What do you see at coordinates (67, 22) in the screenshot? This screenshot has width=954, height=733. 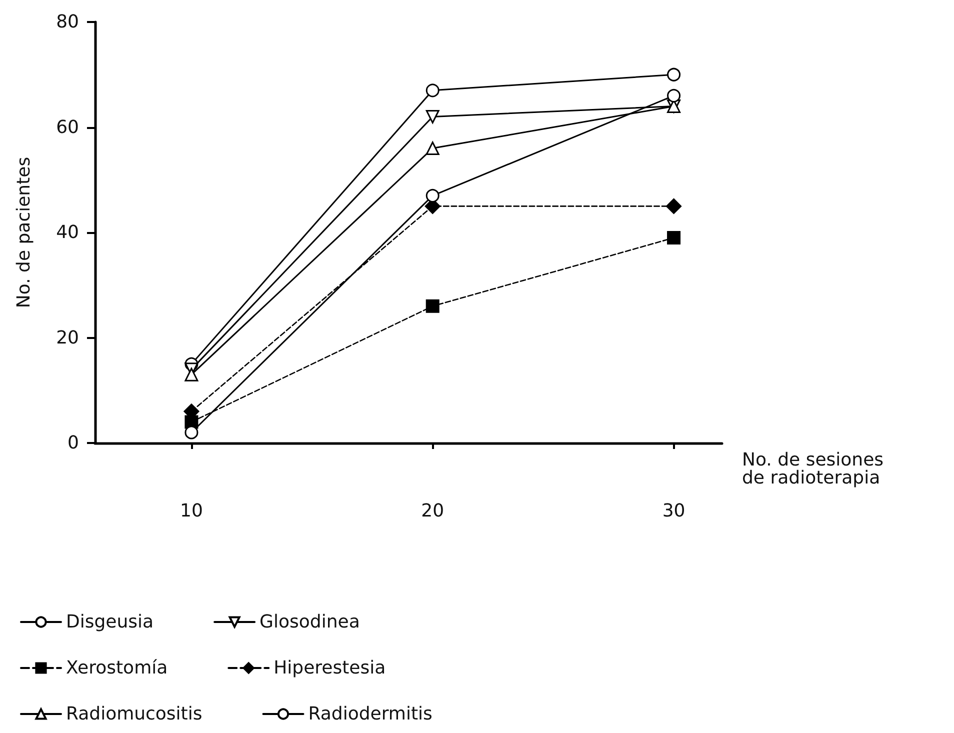 I see `y-tick-label: 80` at bounding box center [67, 22].